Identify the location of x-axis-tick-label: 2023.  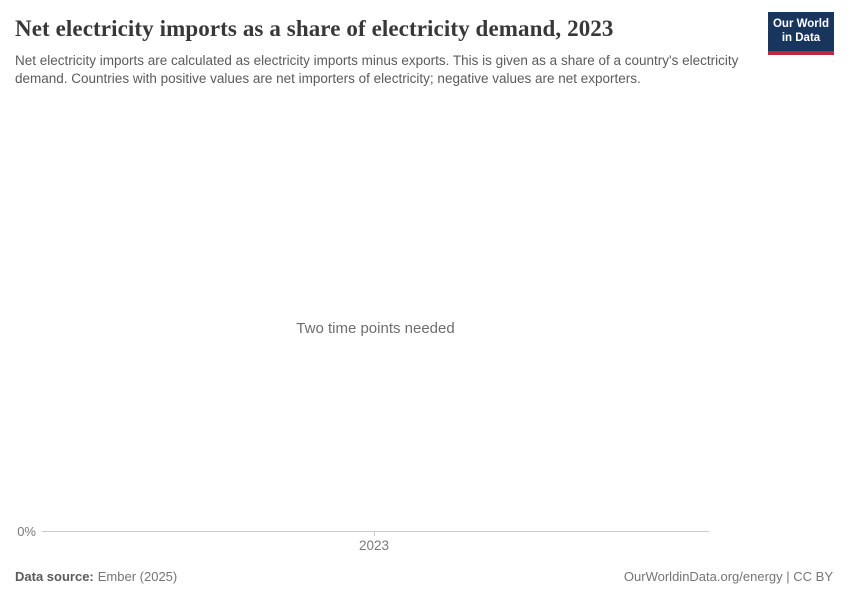
(374, 545).